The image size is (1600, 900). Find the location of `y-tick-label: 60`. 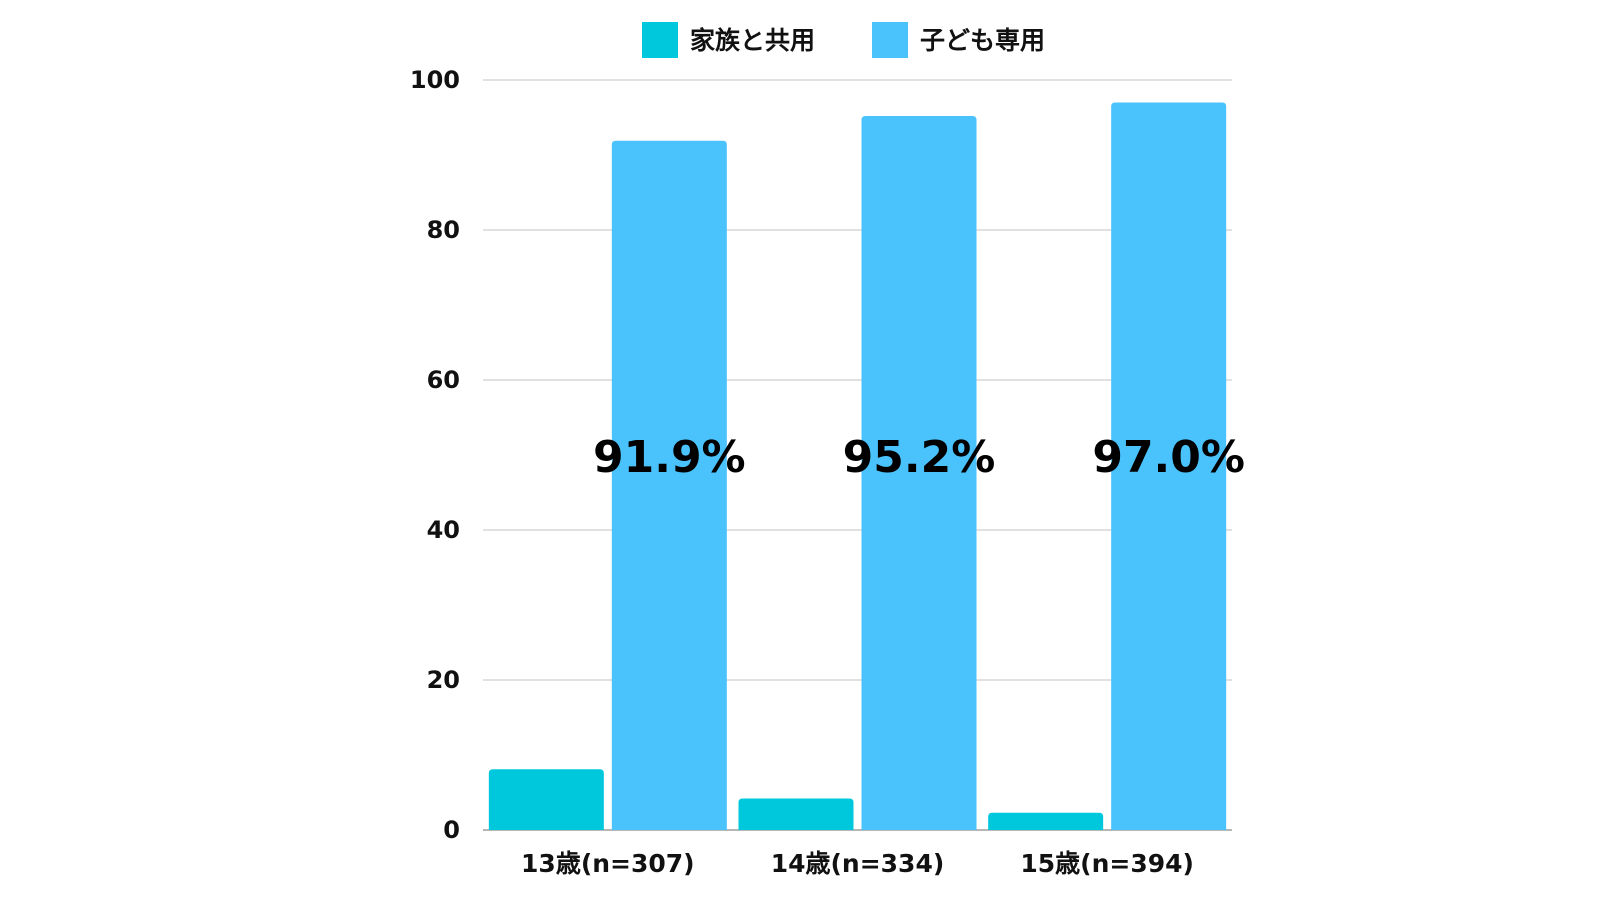

y-tick-label: 60 is located at coordinates (443, 380).